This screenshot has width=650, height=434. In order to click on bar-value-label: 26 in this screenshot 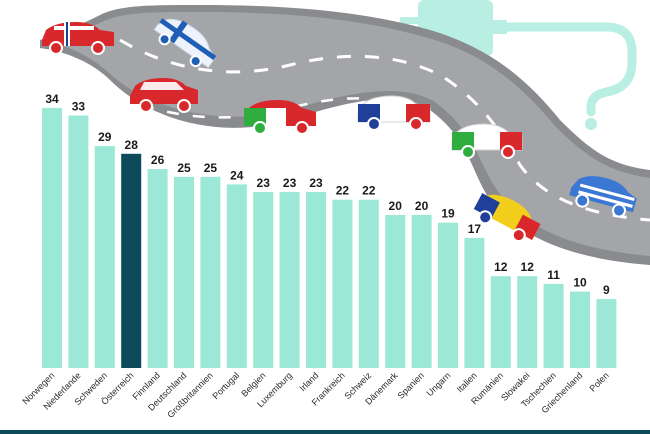, I will do `click(158, 160)`.